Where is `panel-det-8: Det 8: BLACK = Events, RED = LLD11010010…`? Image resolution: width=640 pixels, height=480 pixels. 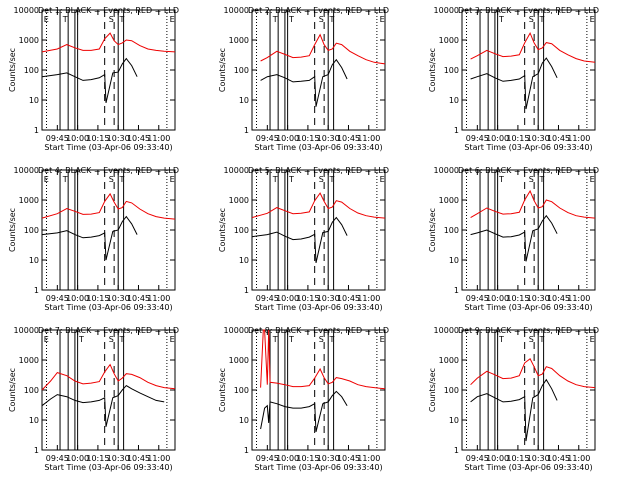
panel-det-8: Det 8: BLACK = Events, RED = LLD11010010… is located at coordinates (303, 399).